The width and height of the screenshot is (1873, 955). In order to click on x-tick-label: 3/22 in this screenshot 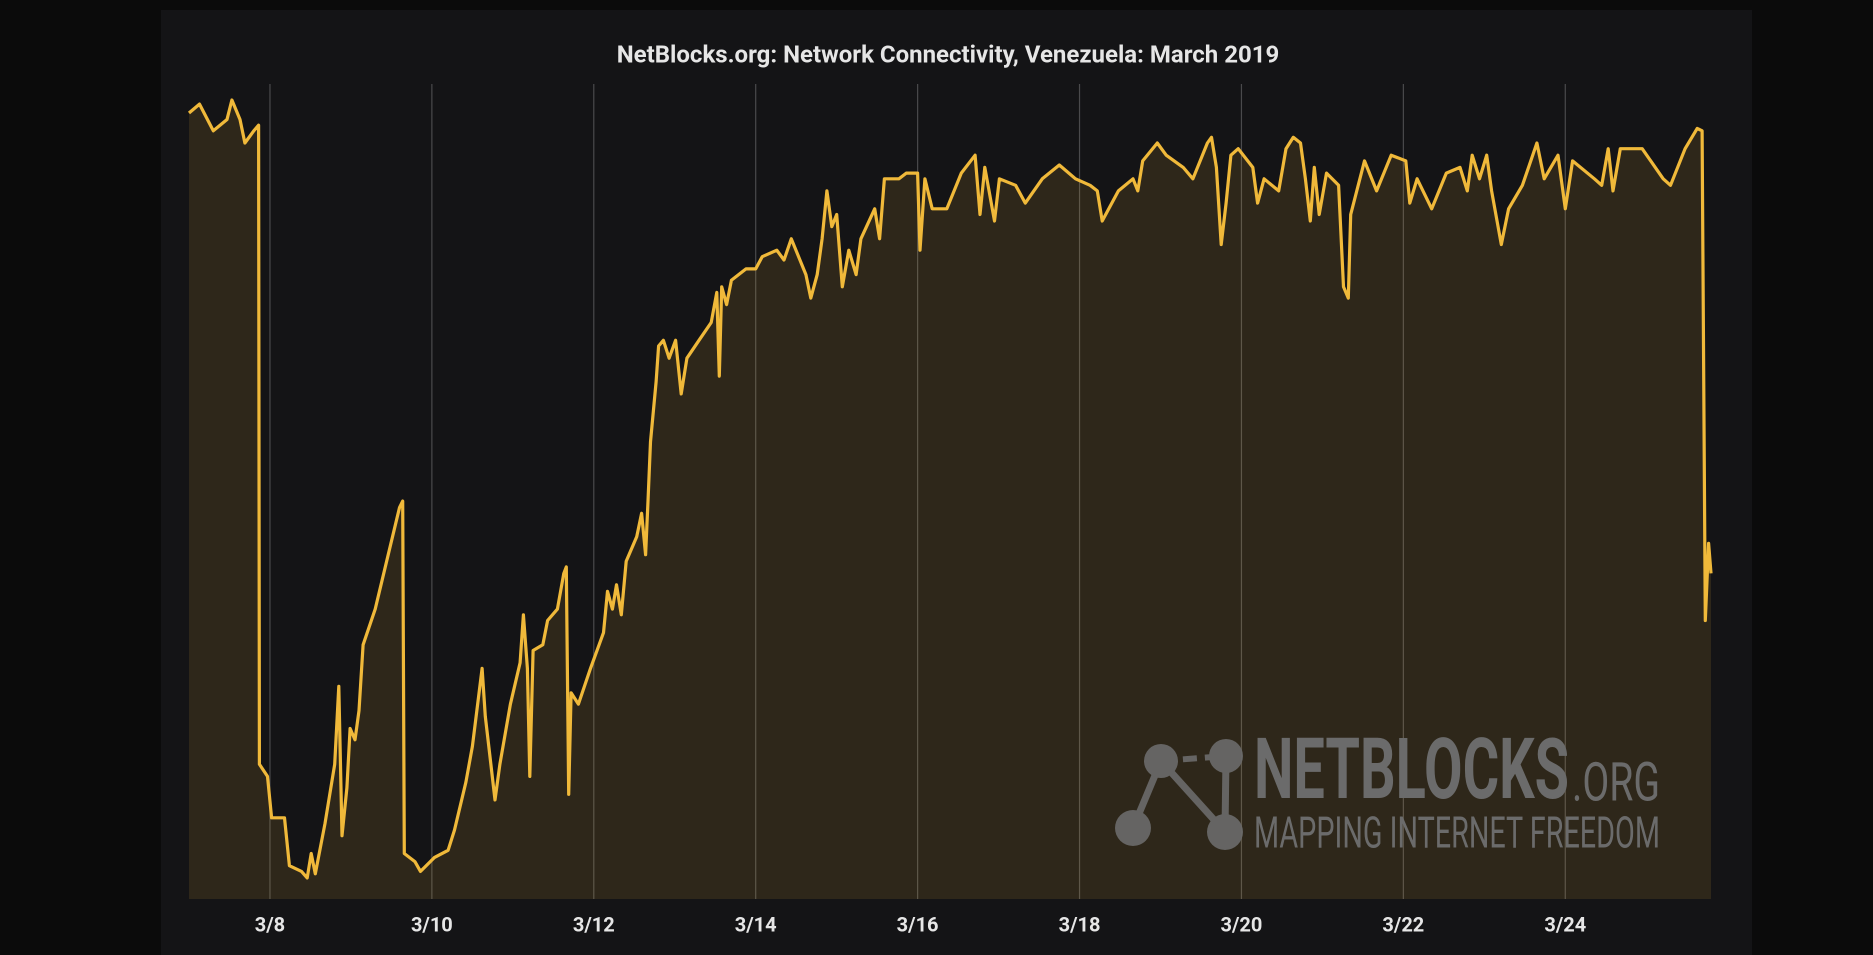, I will do `click(1403, 924)`.